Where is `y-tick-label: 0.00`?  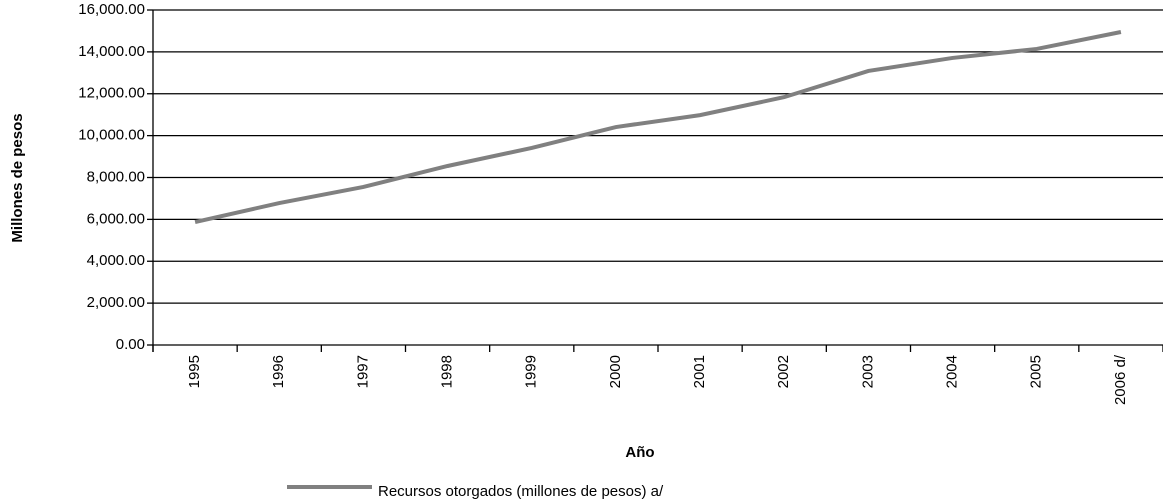
y-tick-label: 0.00 is located at coordinates (130, 344).